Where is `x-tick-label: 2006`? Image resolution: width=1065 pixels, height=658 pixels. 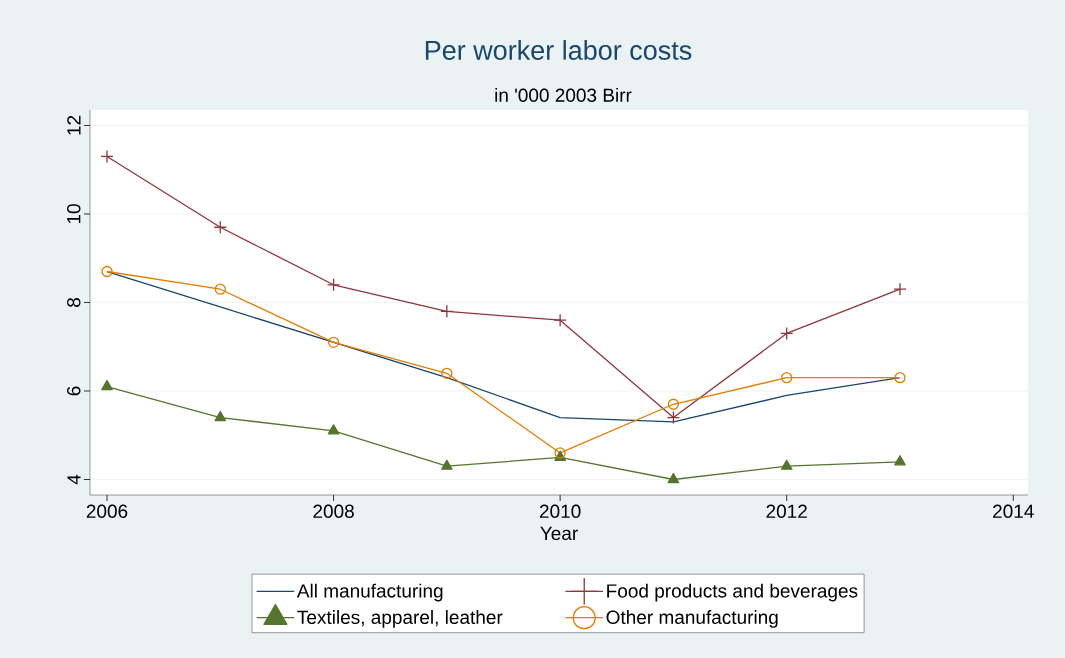 x-tick-label: 2006 is located at coordinates (107, 511).